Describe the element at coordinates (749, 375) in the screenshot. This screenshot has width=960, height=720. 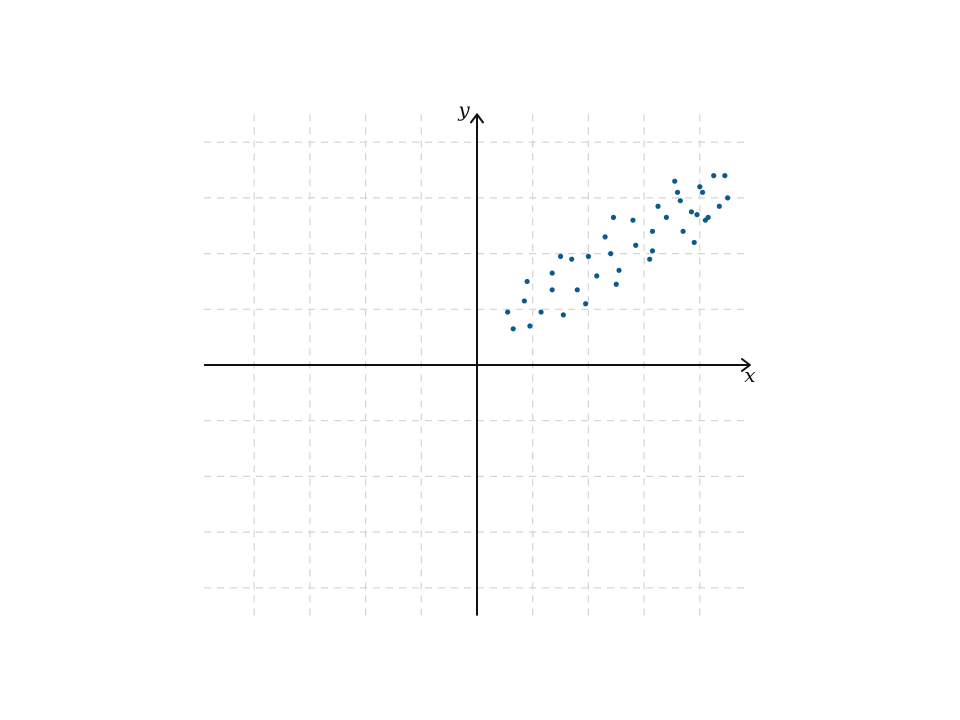
I see `x-axis-label: x` at that location.